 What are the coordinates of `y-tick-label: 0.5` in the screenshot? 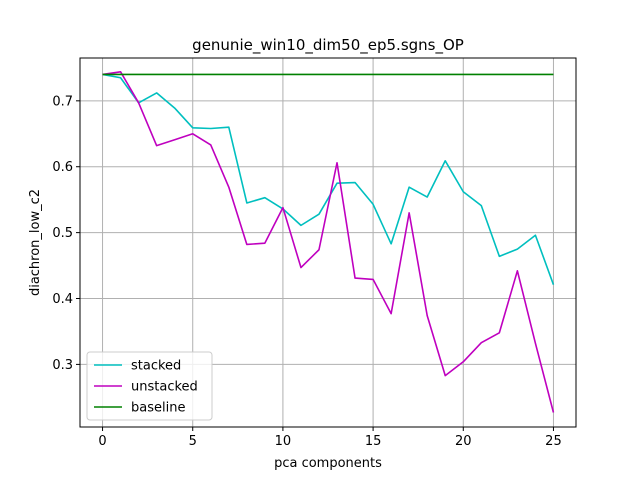 It's located at (62, 233).